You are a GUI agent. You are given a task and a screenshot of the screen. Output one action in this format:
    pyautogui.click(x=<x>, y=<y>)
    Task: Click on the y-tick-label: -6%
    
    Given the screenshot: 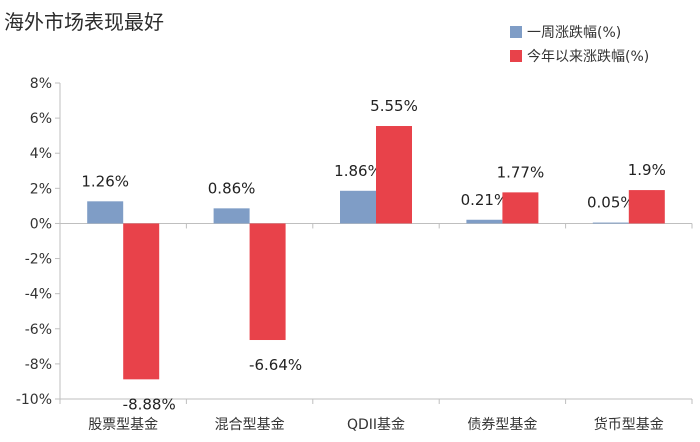 What is the action you would take?
    pyautogui.click(x=38, y=330)
    